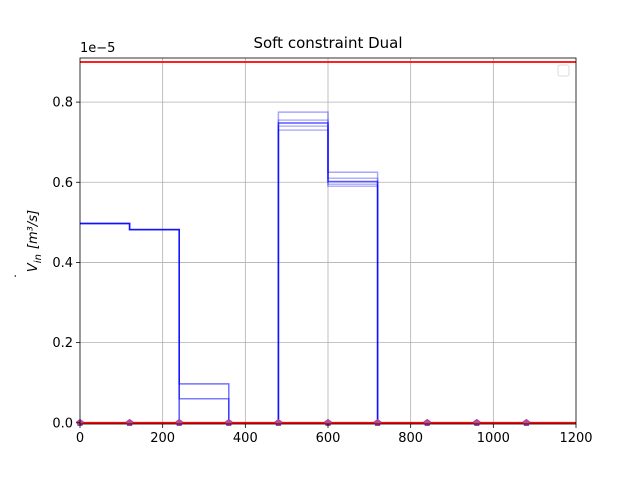 The height and width of the screenshot is (485, 640). What do you see at coordinates (38, 258) in the screenshot?
I see `y-axis-label-sub: in` at bounding box center [38, 258].